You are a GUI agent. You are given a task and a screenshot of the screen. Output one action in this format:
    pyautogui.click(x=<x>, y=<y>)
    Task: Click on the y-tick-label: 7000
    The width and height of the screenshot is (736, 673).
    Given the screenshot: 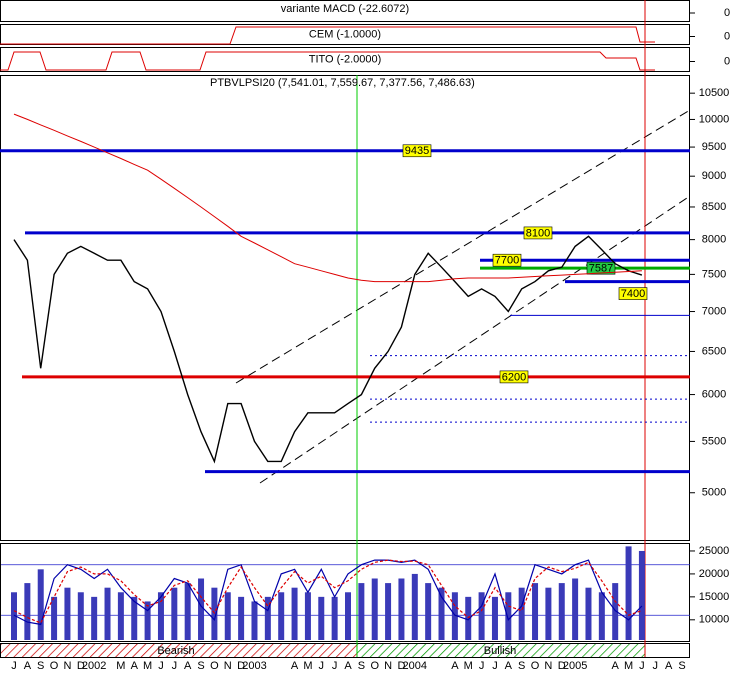 What is the action you would take?
    pyautogui.click(x=714, y=311)
    